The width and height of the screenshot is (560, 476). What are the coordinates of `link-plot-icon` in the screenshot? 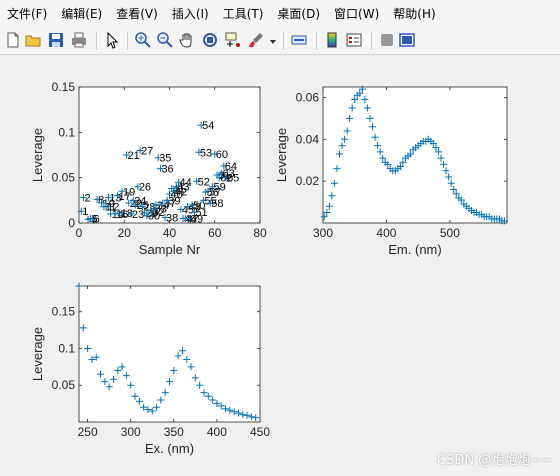 It's located at (299, 40).